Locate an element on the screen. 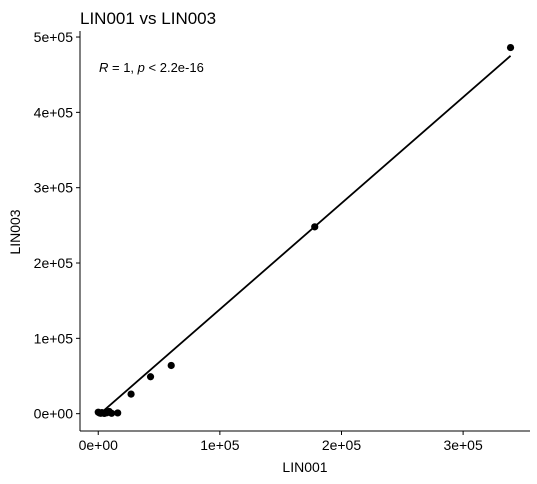 The image size is (537, 484). y-tick-label: 1e+05 is located at coordinates (54, 338).